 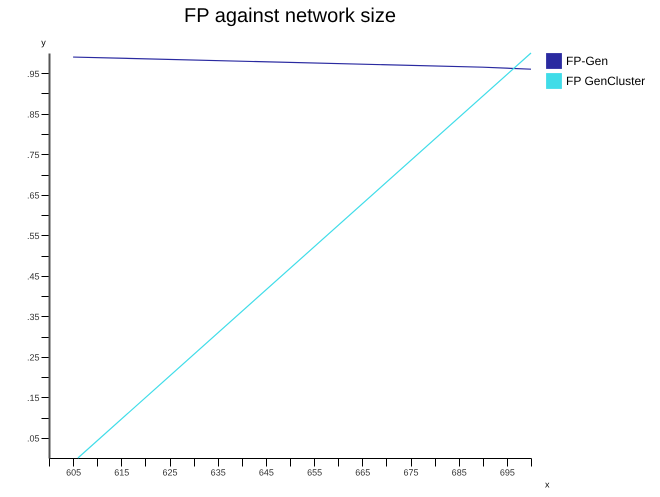 What do you see at coordinates (43, 43) in the screenshot?
I see `y-axis-title: y` at bounding box center [43, 43].